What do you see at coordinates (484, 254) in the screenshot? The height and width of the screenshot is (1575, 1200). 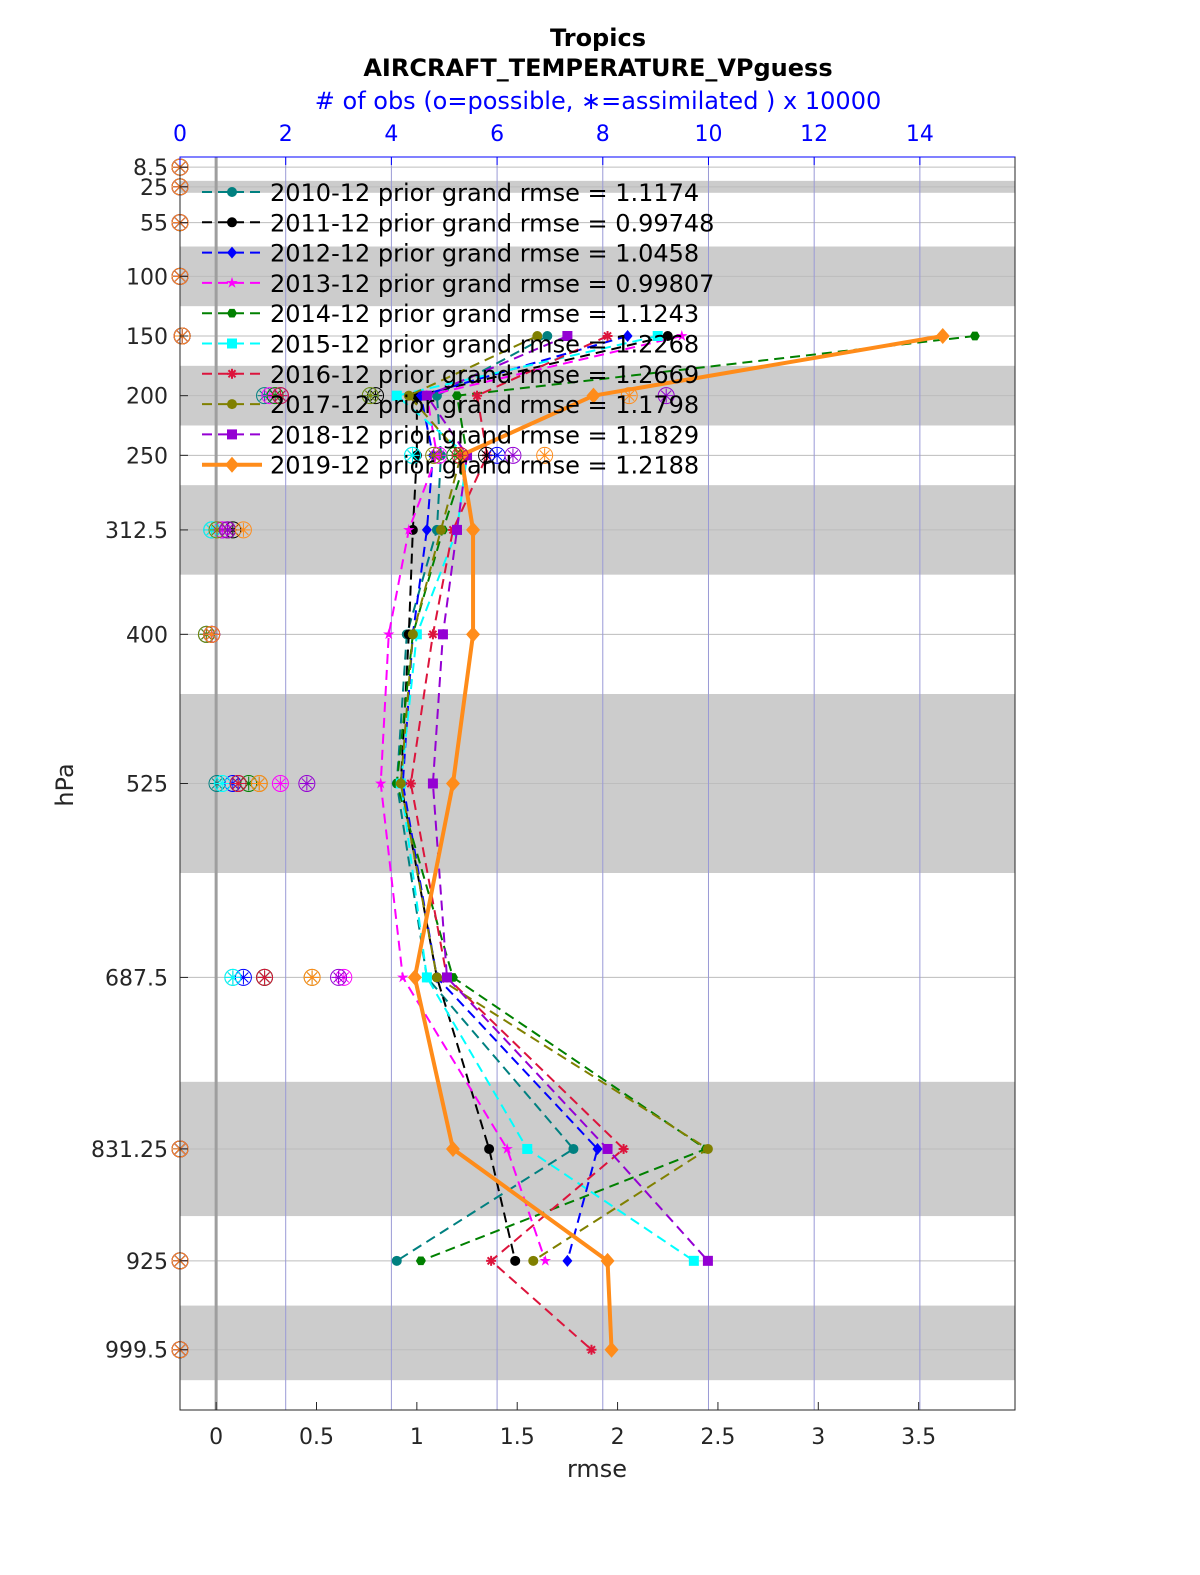 I see `legend-label-2012-12: 2012-12 prior grand rmse = 1.0458` at bounding box center [484, 254].